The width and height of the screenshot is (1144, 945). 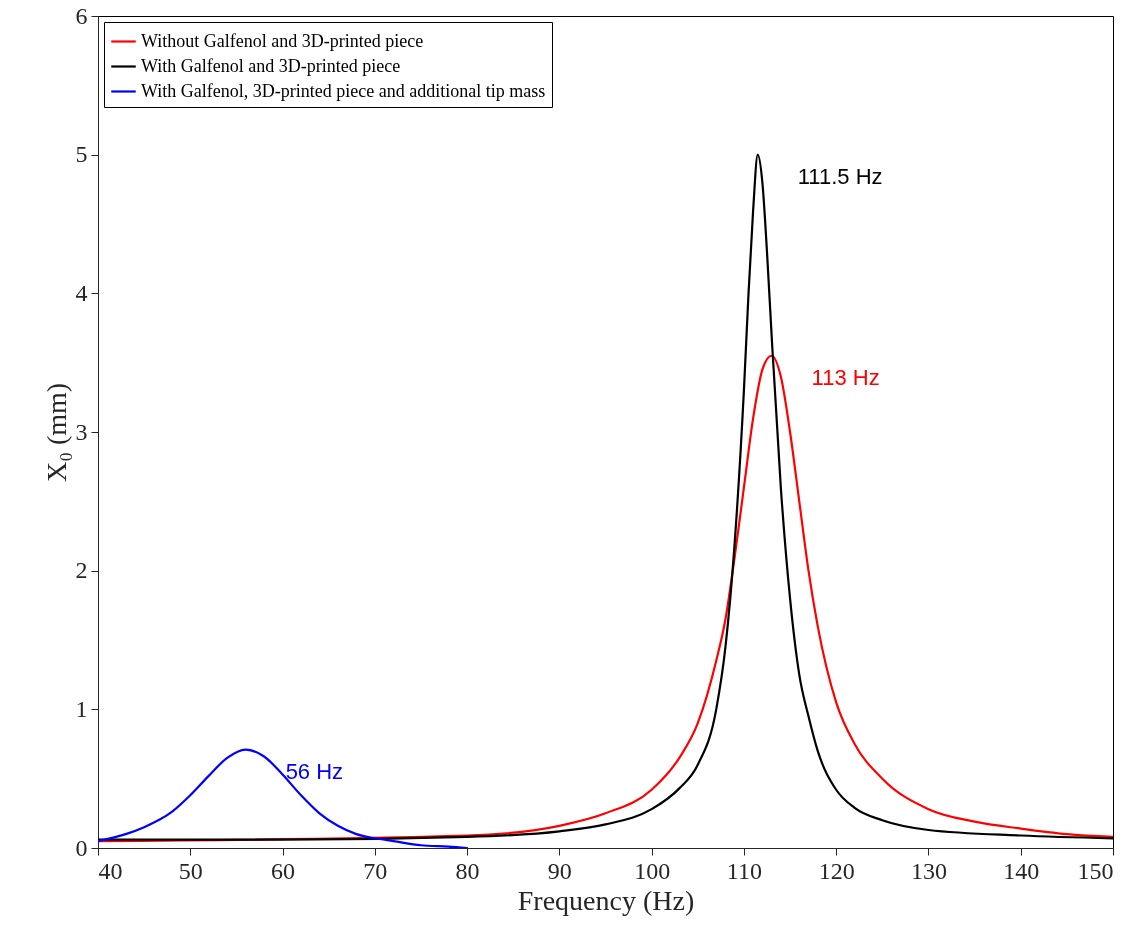 What do you see at coordinates (81, 570) in the screenshot?
I see `y-tick-label: 2` at bounding box center [81, 570].